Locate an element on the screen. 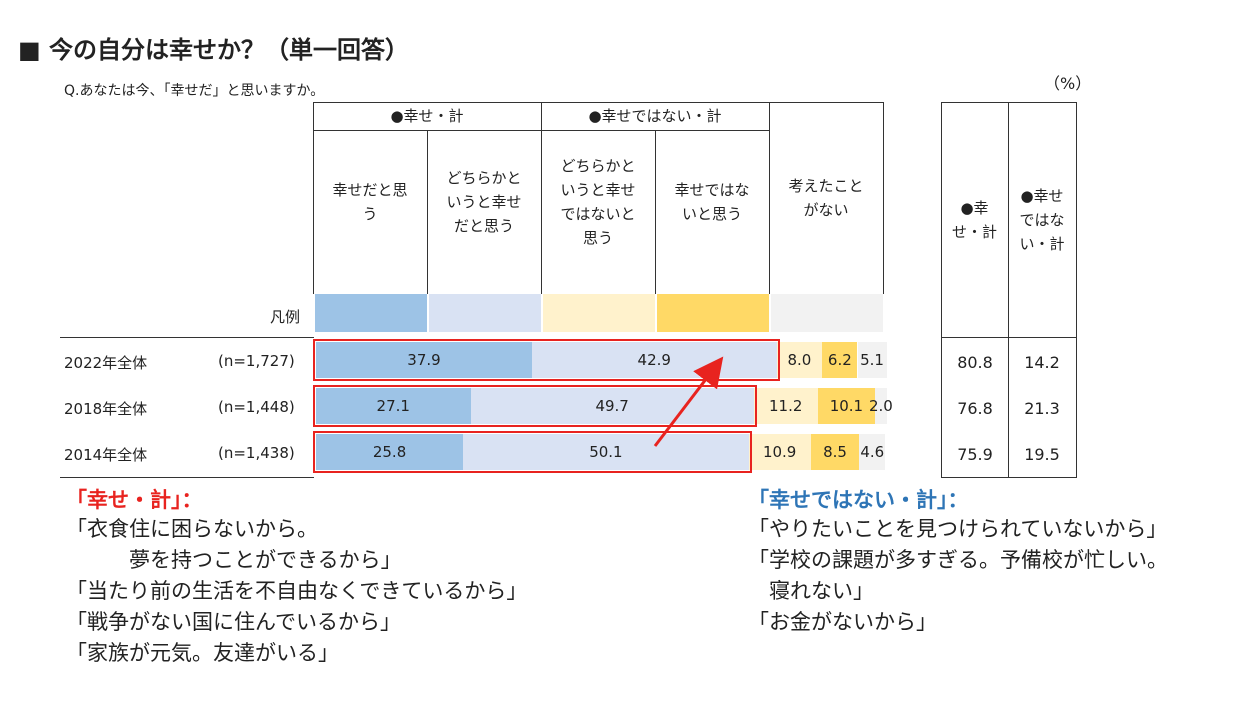  happy-note-line: 「衣食住に困らないから。 is located at coordinates (192, 529).